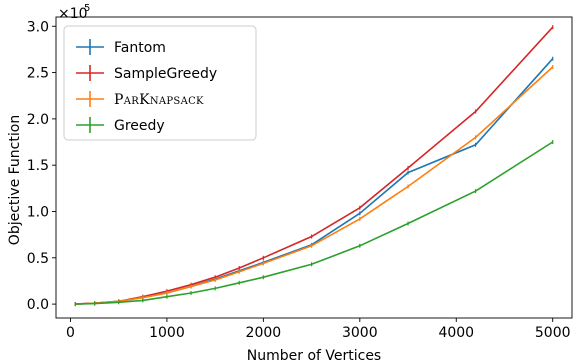 Image resolution: width=579 pixels, height=364 pixels. I want to click on svg-text: ×10, so click(73, 14).